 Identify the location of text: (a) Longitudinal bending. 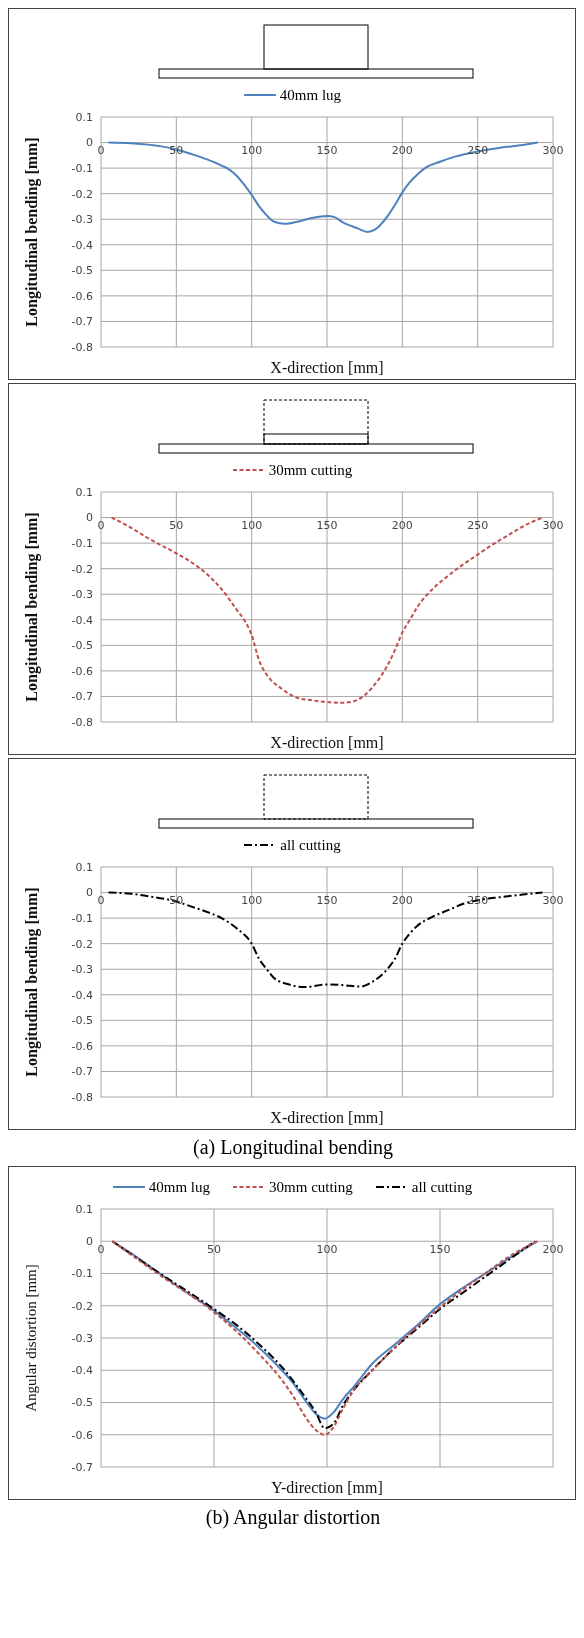
(293, 1147).